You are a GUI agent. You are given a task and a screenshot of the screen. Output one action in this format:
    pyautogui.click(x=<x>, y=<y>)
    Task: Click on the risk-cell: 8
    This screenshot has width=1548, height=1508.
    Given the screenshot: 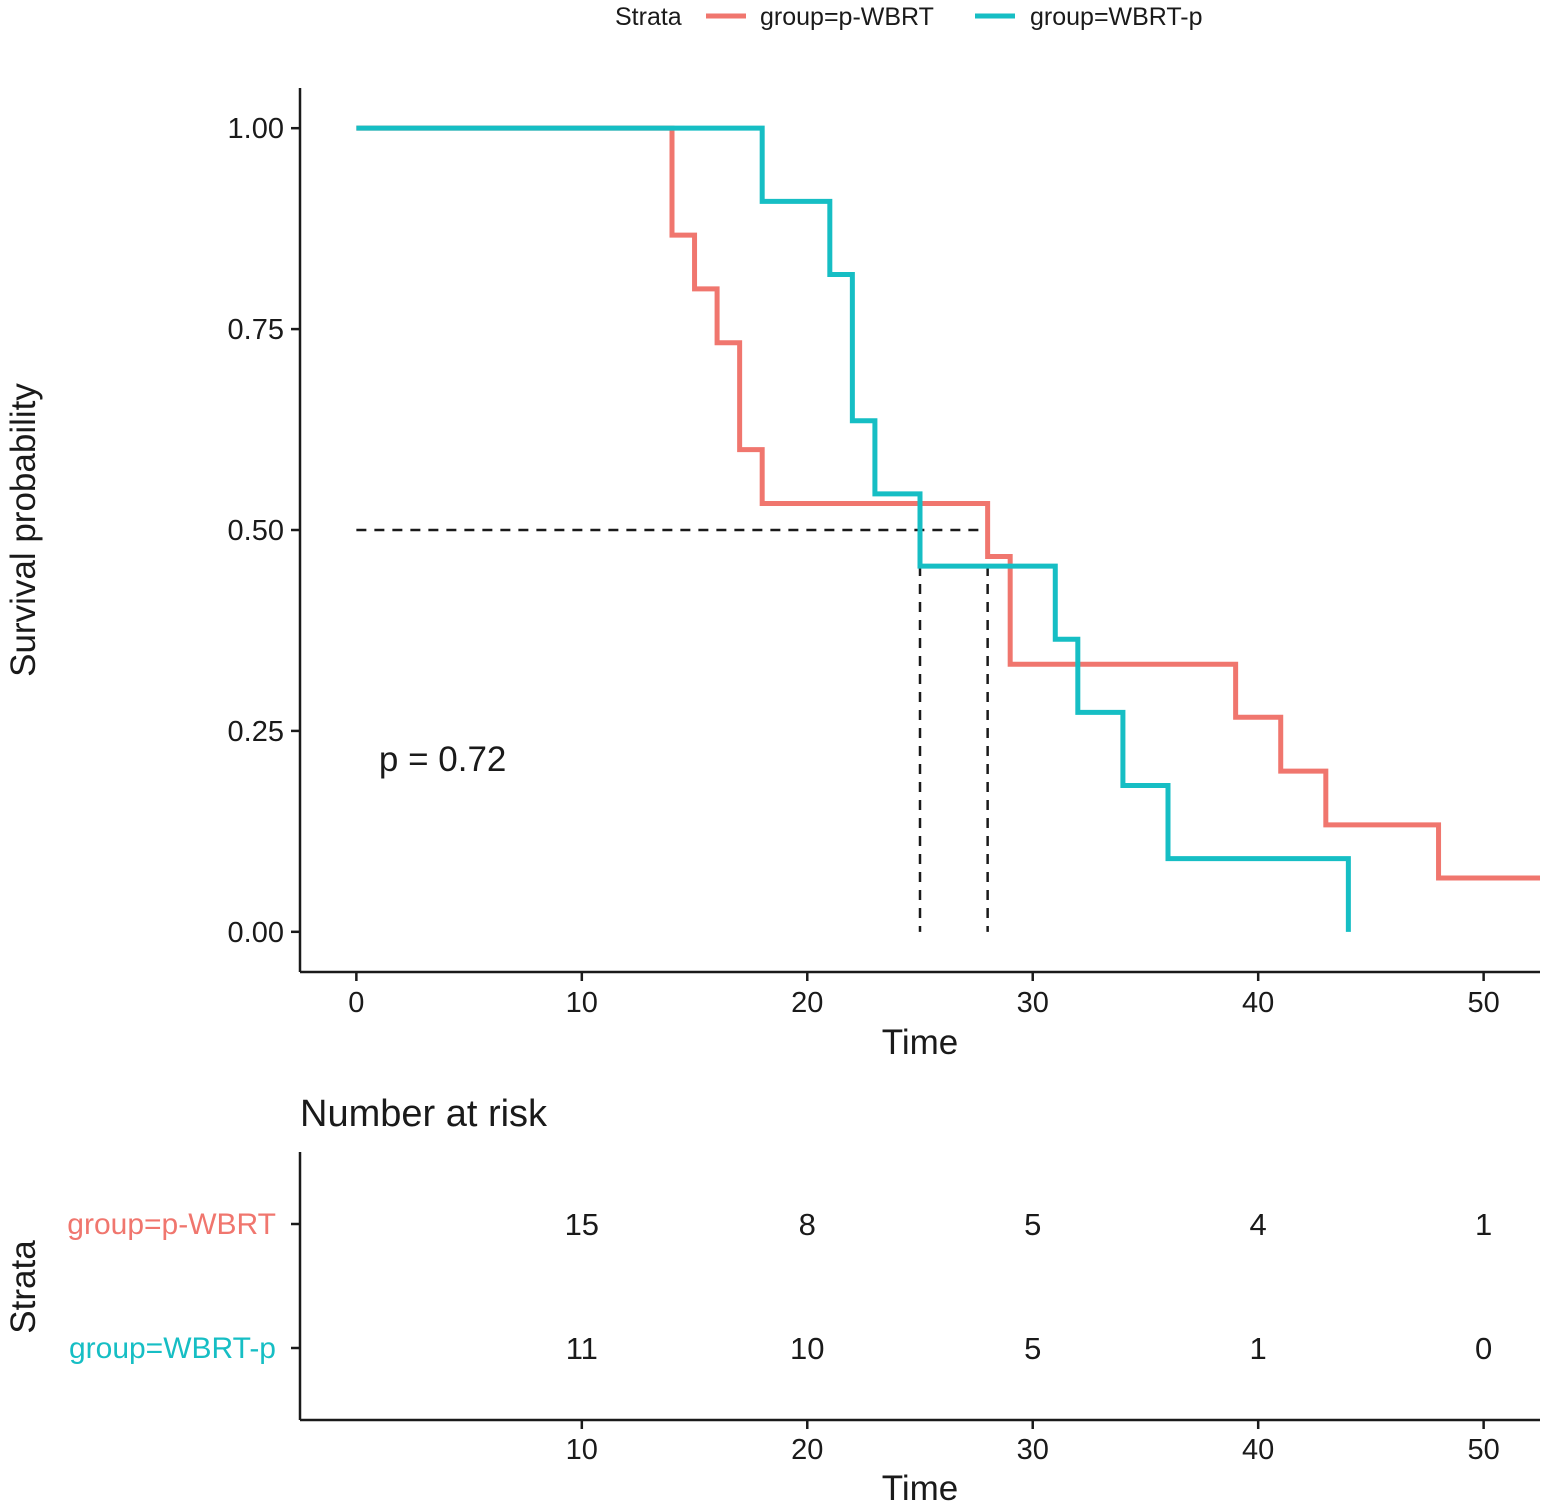 What is the action you would take?
    pyautogui.click(x=807, y=1224)
    